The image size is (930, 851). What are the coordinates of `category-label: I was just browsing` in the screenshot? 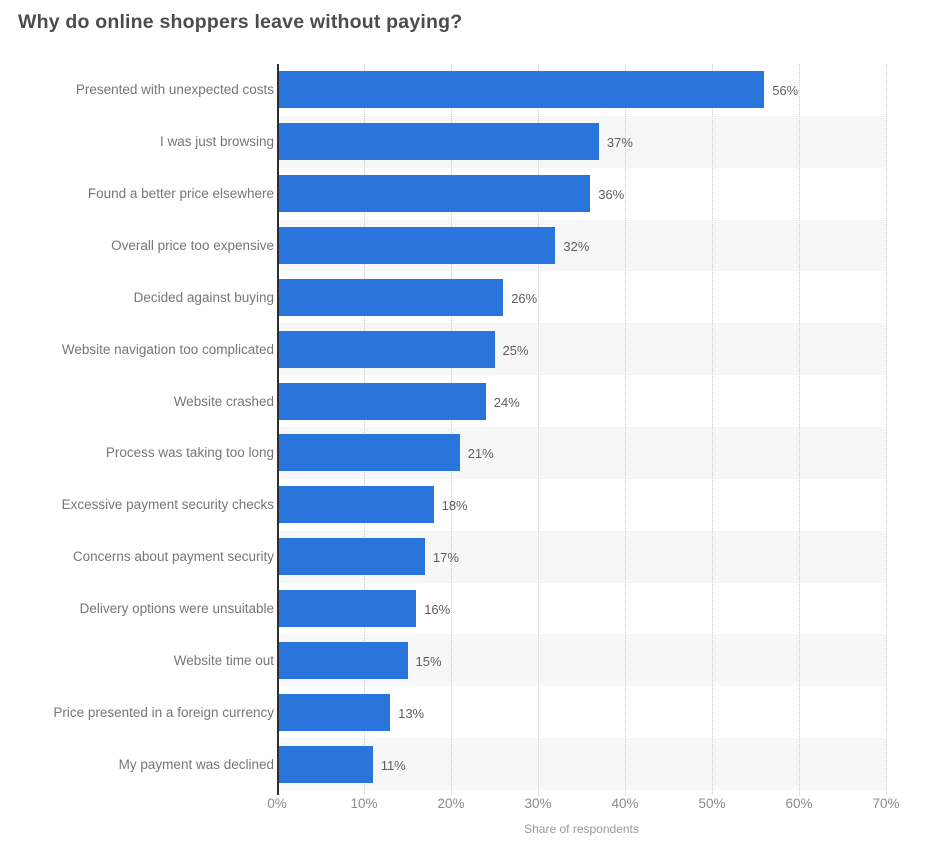 It's located at (216, 142).